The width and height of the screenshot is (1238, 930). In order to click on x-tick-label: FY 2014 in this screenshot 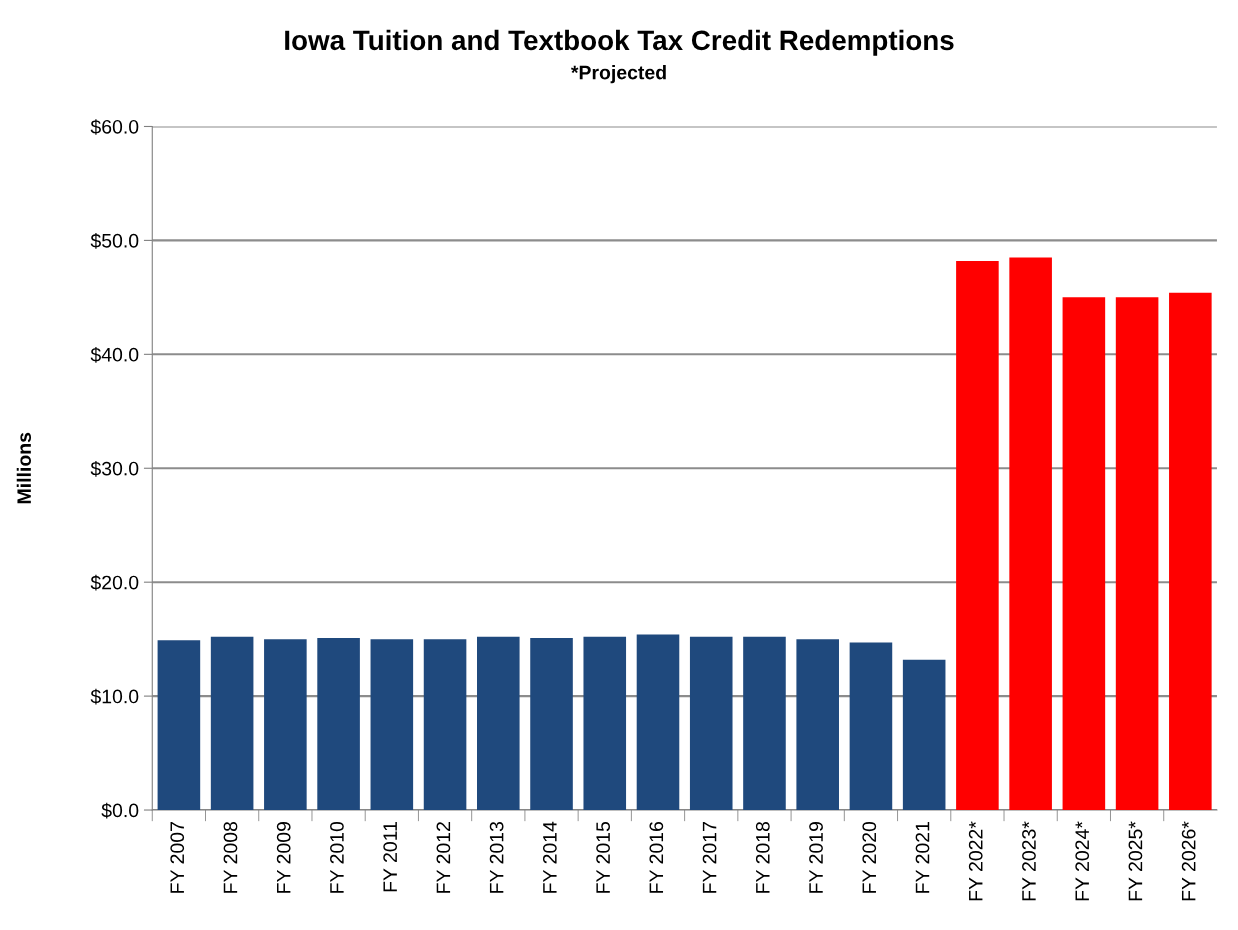, I will do `click(549, 857)`.